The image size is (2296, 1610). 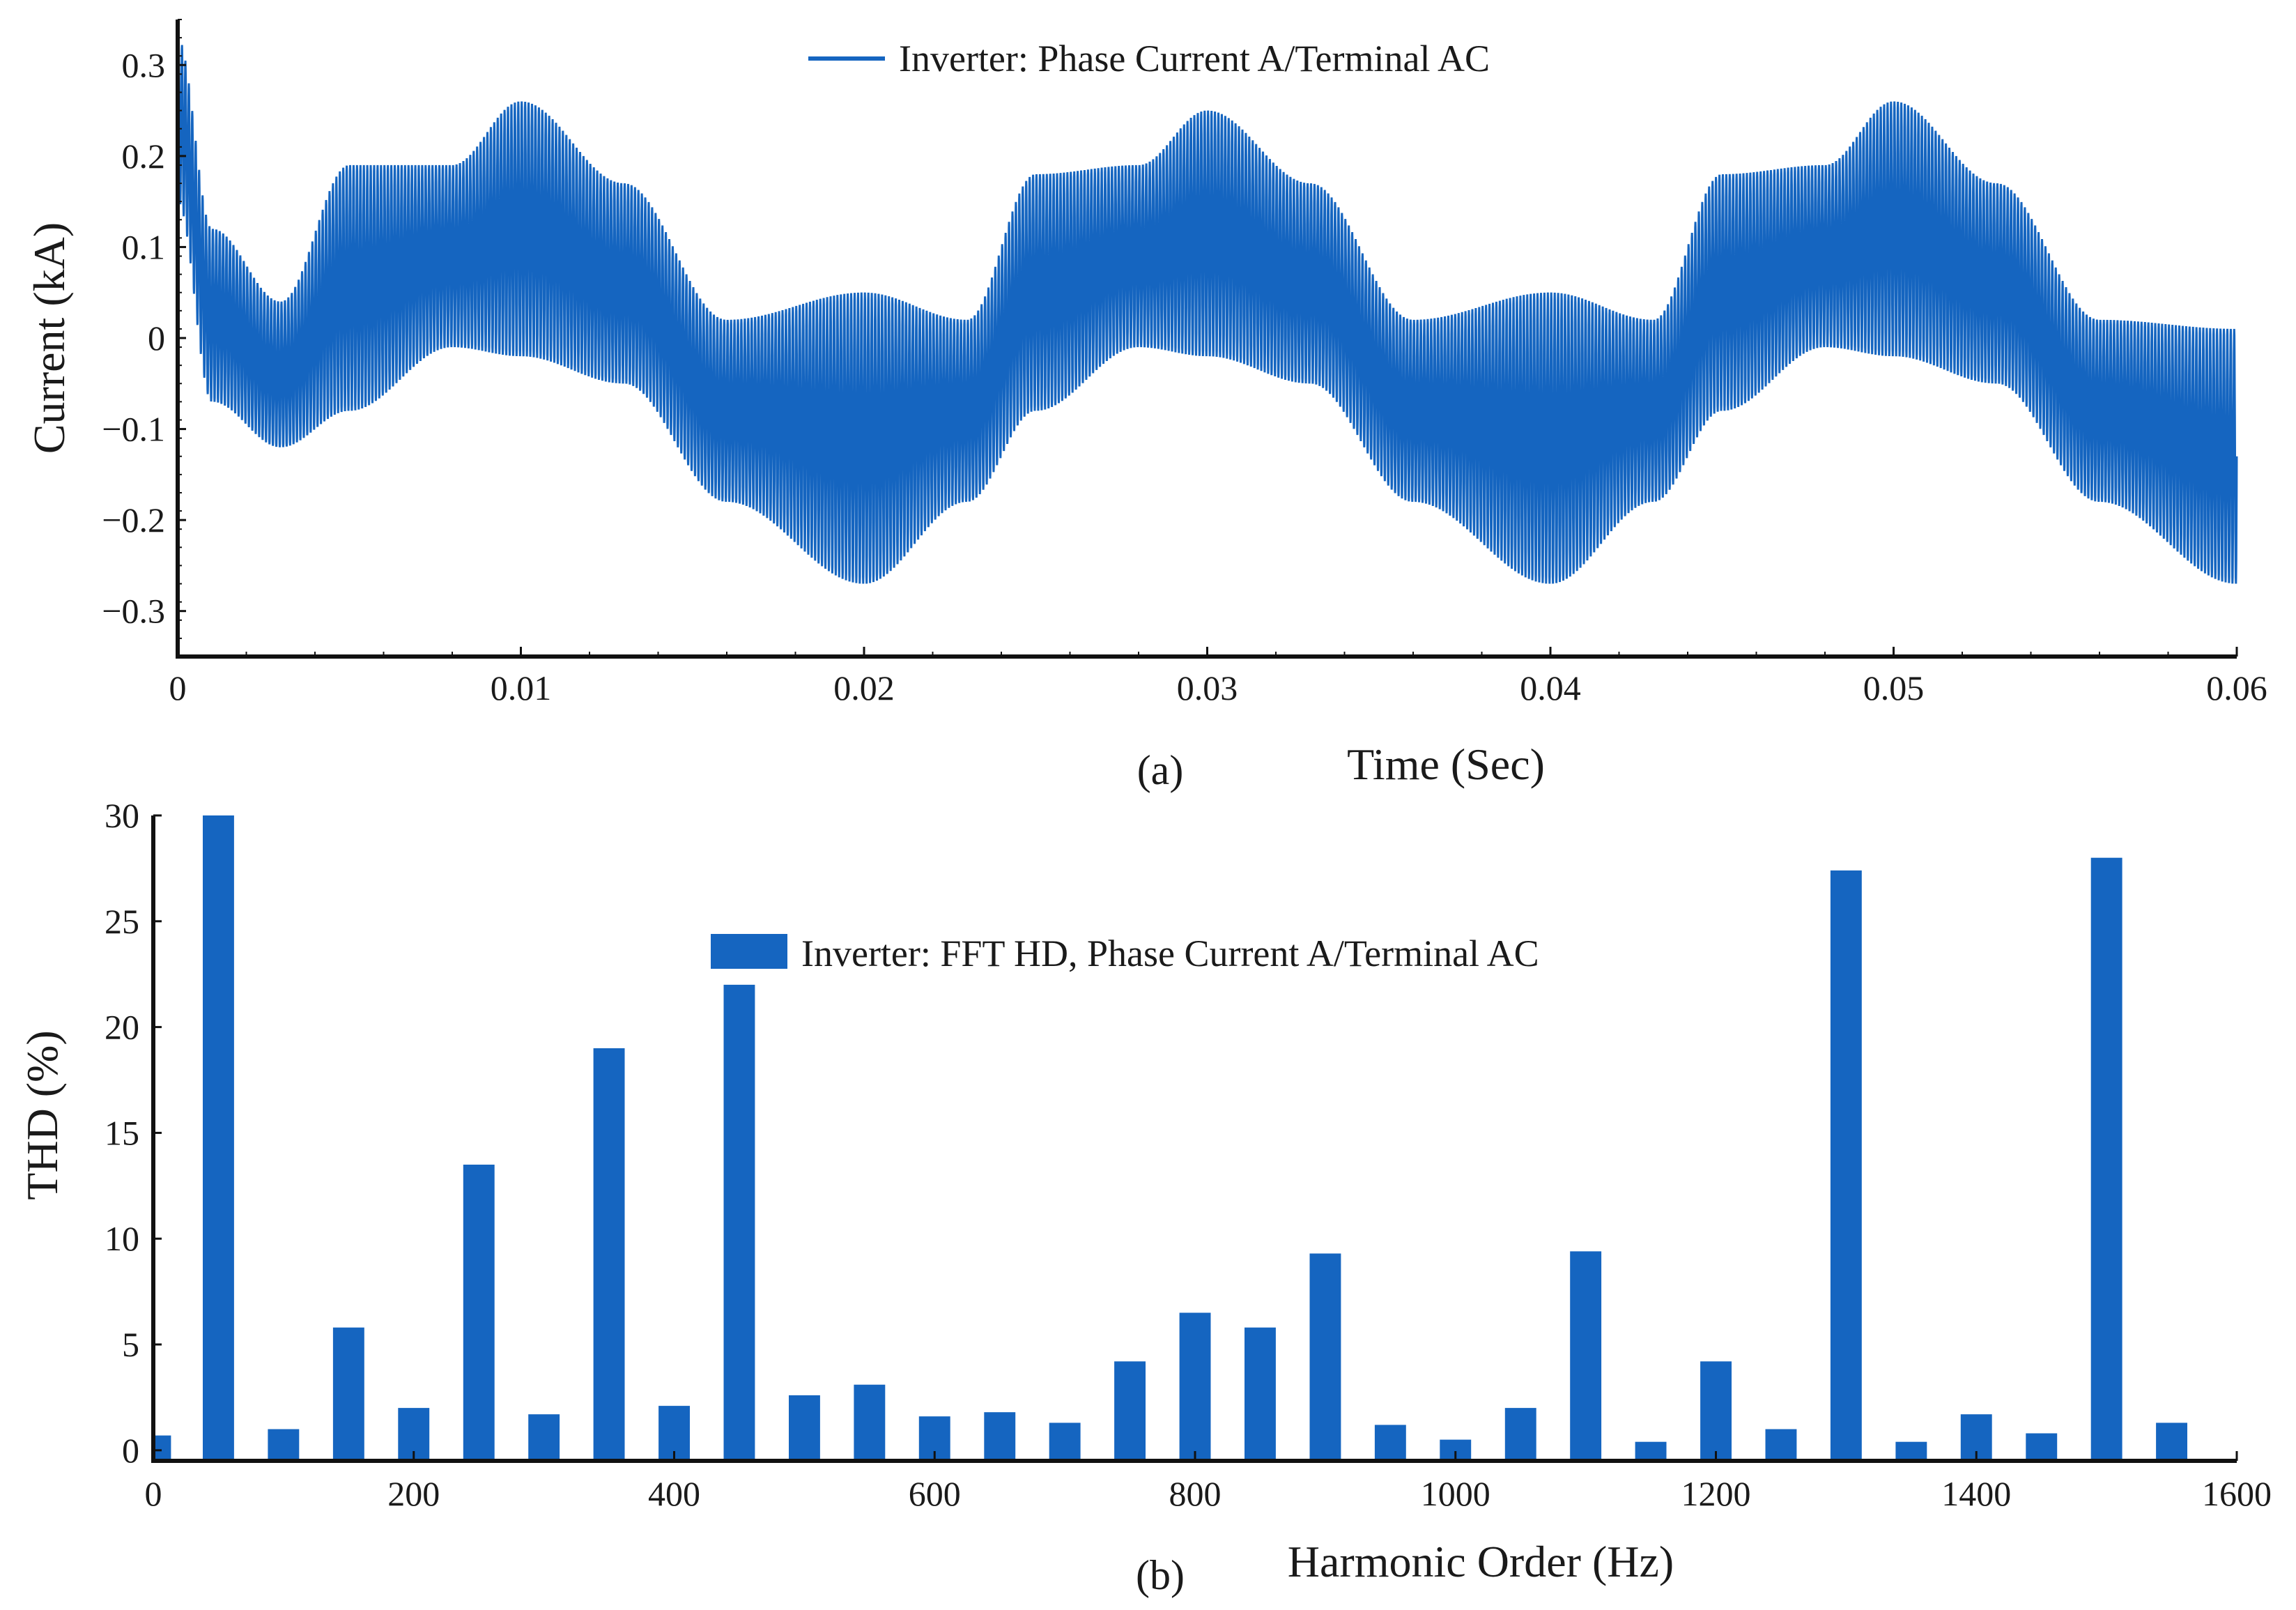 What do you see at coordinates (1481, 1562) in the screenshot?
I see `x-axis-label-b: Harmonic Order (Hz)` at bounding box center [1481, 1562].